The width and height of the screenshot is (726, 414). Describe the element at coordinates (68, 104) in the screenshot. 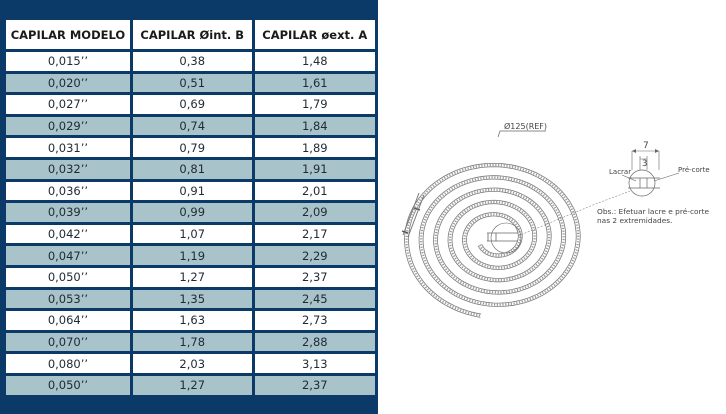

I see `cell-modelo: 0,027’’` at that location.